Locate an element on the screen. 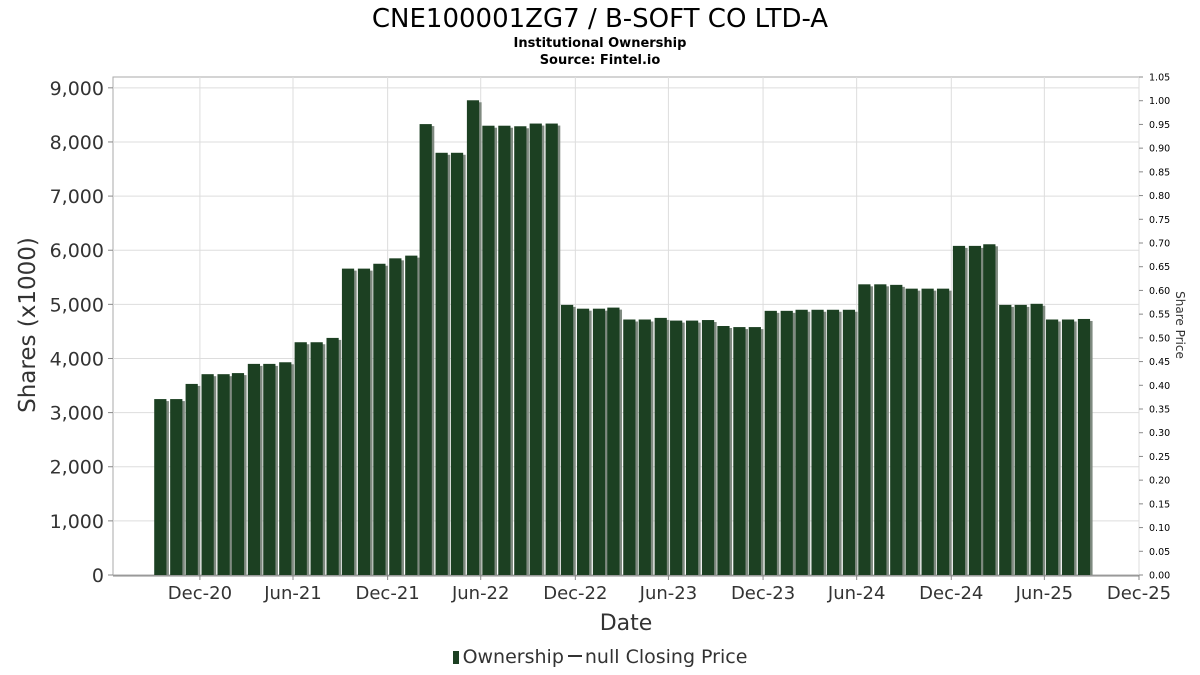 This screenshot has height=675, width=1200. ownership-legend-swatch is located at coordinates (455, 657).